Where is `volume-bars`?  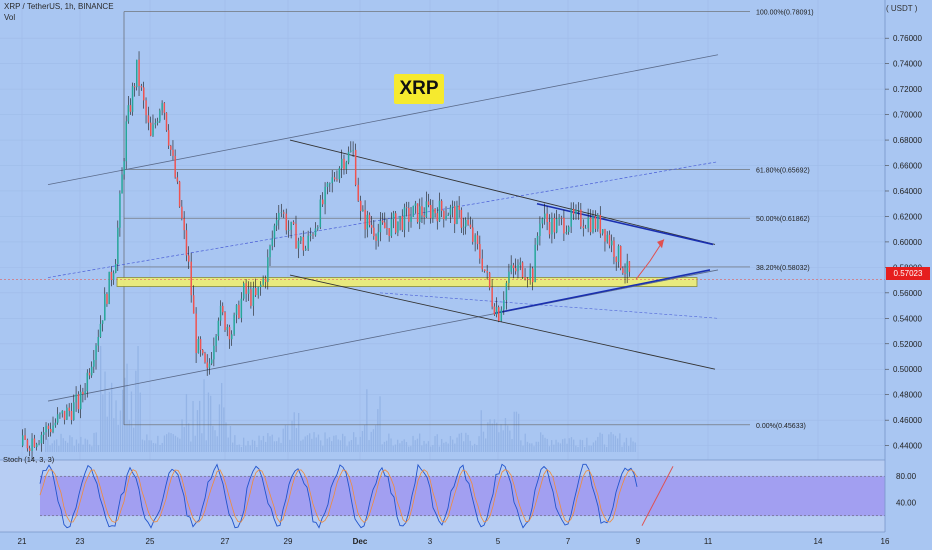 volume-bars is located at coordinates (340, 398).